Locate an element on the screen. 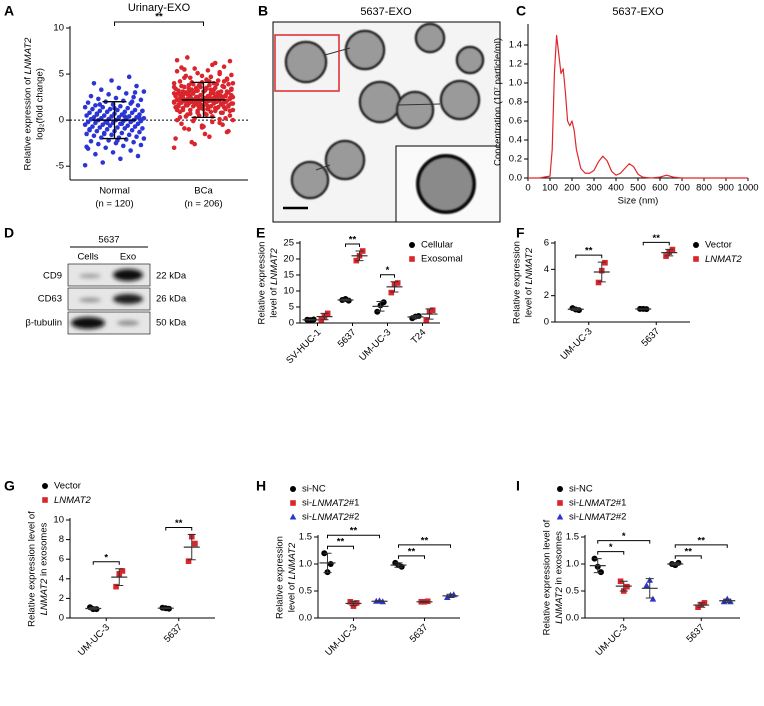  chart-title: Urinary-EXO is located at coordinates (159, 8).